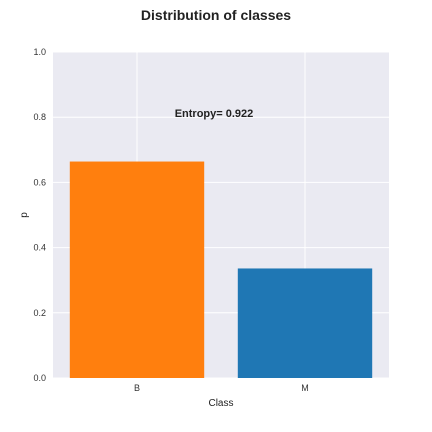 The image size is (432, 432). Describe the element at coordinates (220, 403) in the screenshot. I see `x-axis-label: Class` at that location.